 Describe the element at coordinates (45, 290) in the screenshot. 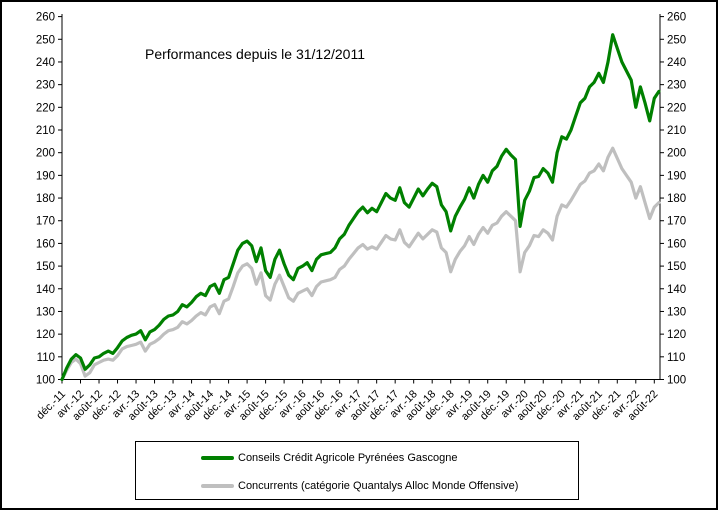

I see `y-axis-left-label: 140` at that location.